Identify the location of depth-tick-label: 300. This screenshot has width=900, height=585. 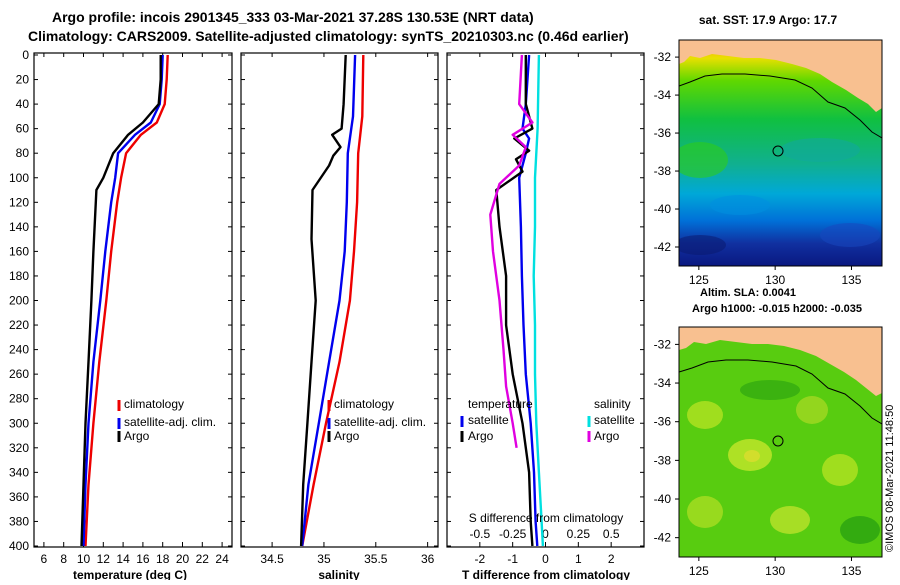
(19, 423).